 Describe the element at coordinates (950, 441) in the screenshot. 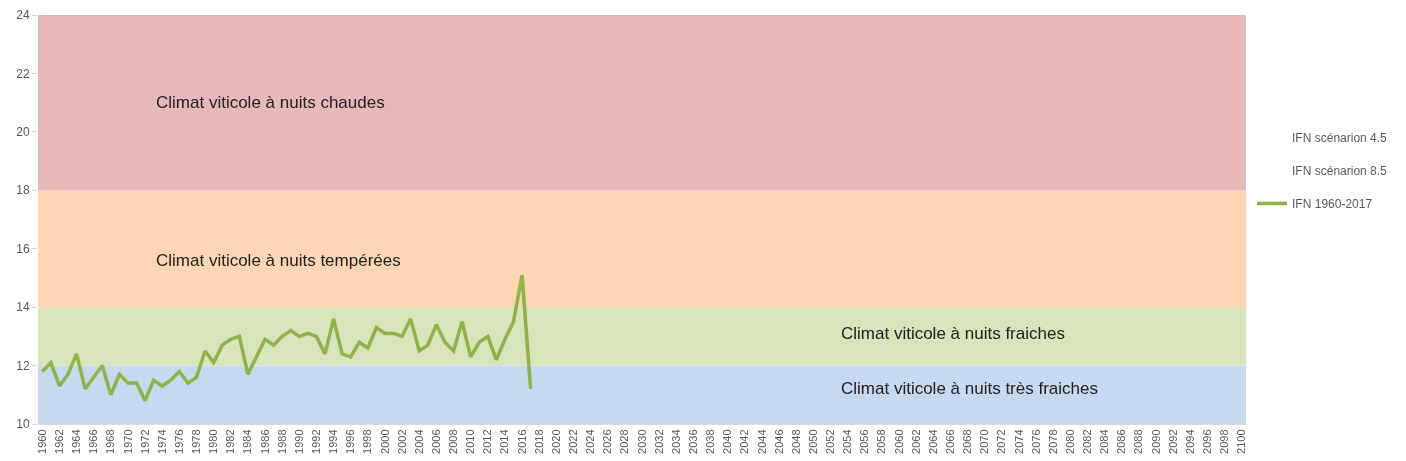

I see `x-tick-label: 2066` at that location.